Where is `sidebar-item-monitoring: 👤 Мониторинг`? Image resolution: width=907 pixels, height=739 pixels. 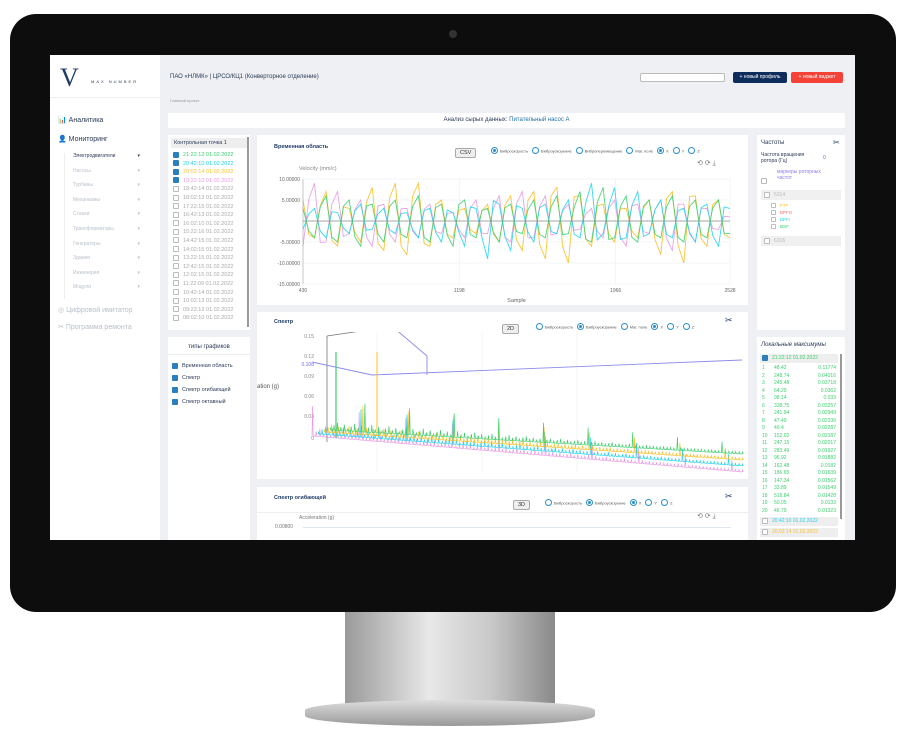 sidebar-item-monitoring: 👤 Мониторинг is located at coordinates (83, 139).